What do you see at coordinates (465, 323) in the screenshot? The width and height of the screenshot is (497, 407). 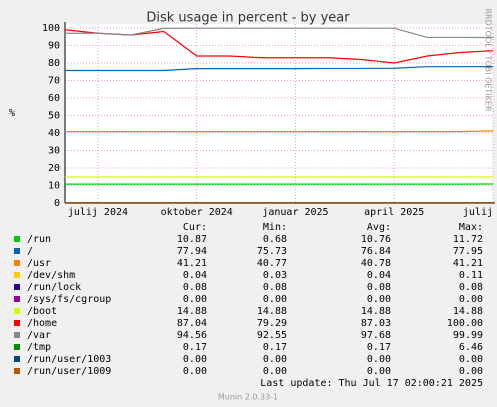 I see `legend-stat: 100.00` at bounding box center [465, 323].